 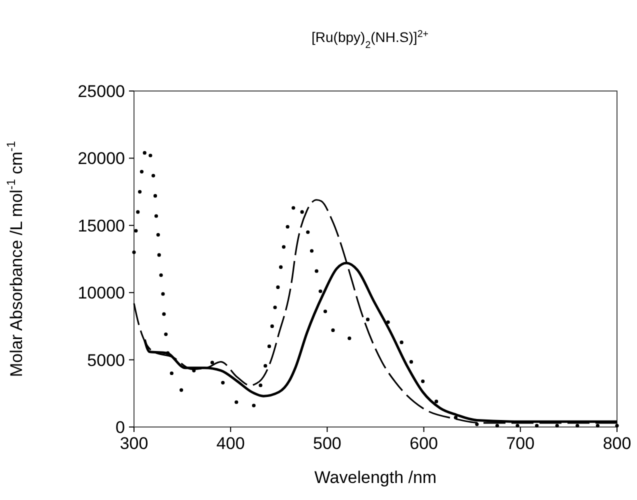 What do you see at coordinates (101, 158) in the screenshot?
I see `y-tick-label: 20000` at bounding box center [101, 158].